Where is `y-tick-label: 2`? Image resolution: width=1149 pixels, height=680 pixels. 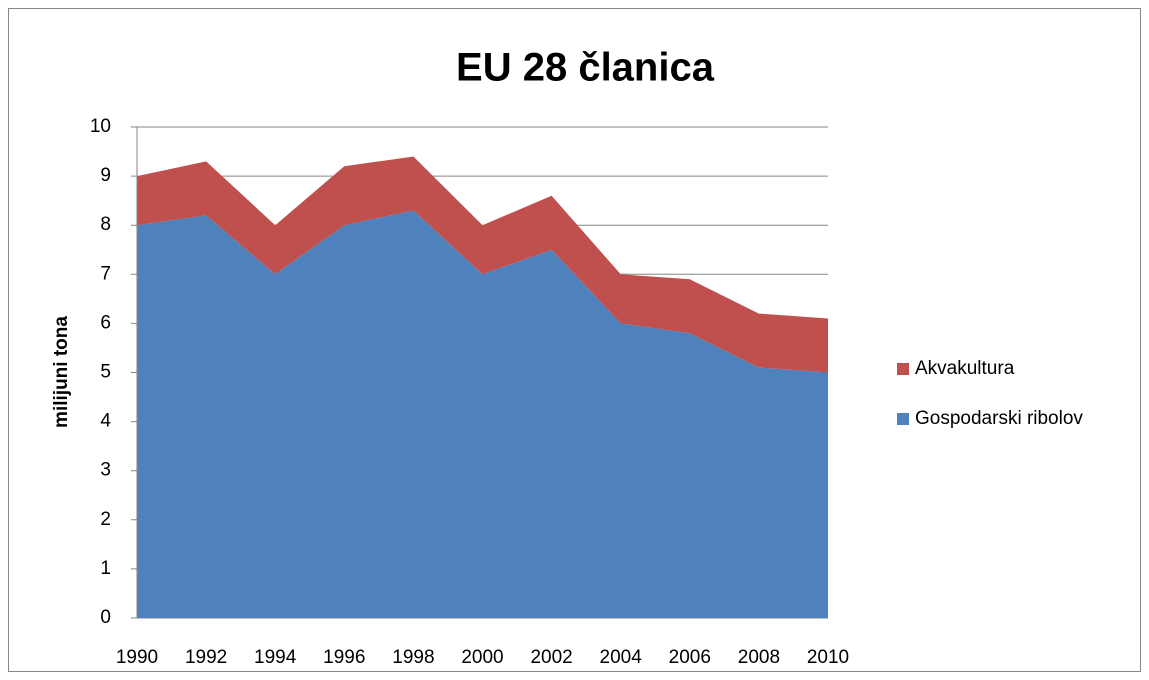
y-tick-label: 2 is located at coordinates (105, 519).